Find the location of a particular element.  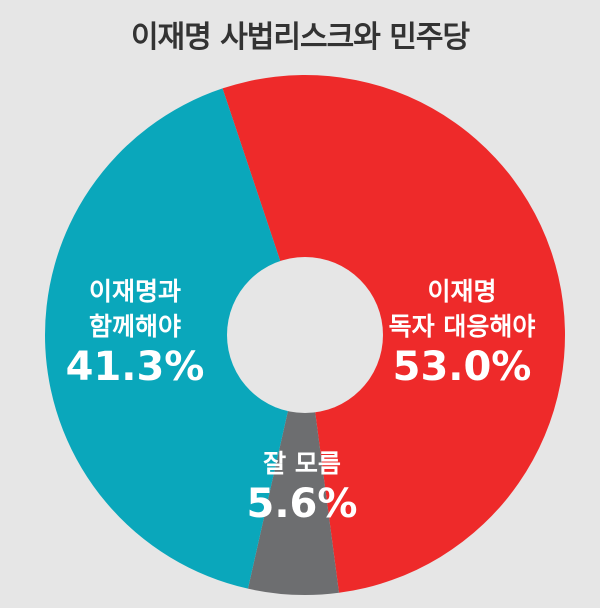

slice-label-group-2: 잘 모름 5.6% is located at coordinates (302, 488).